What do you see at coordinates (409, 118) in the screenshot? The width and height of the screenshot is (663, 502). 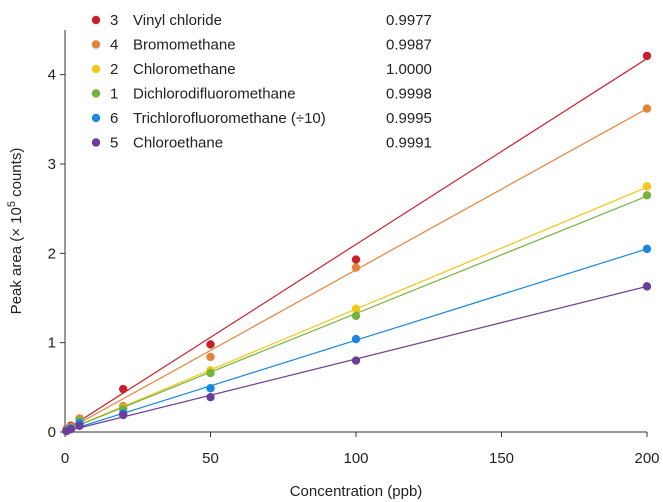 I see `legend-r2: 0.9995` at bounding box center [409, 118].